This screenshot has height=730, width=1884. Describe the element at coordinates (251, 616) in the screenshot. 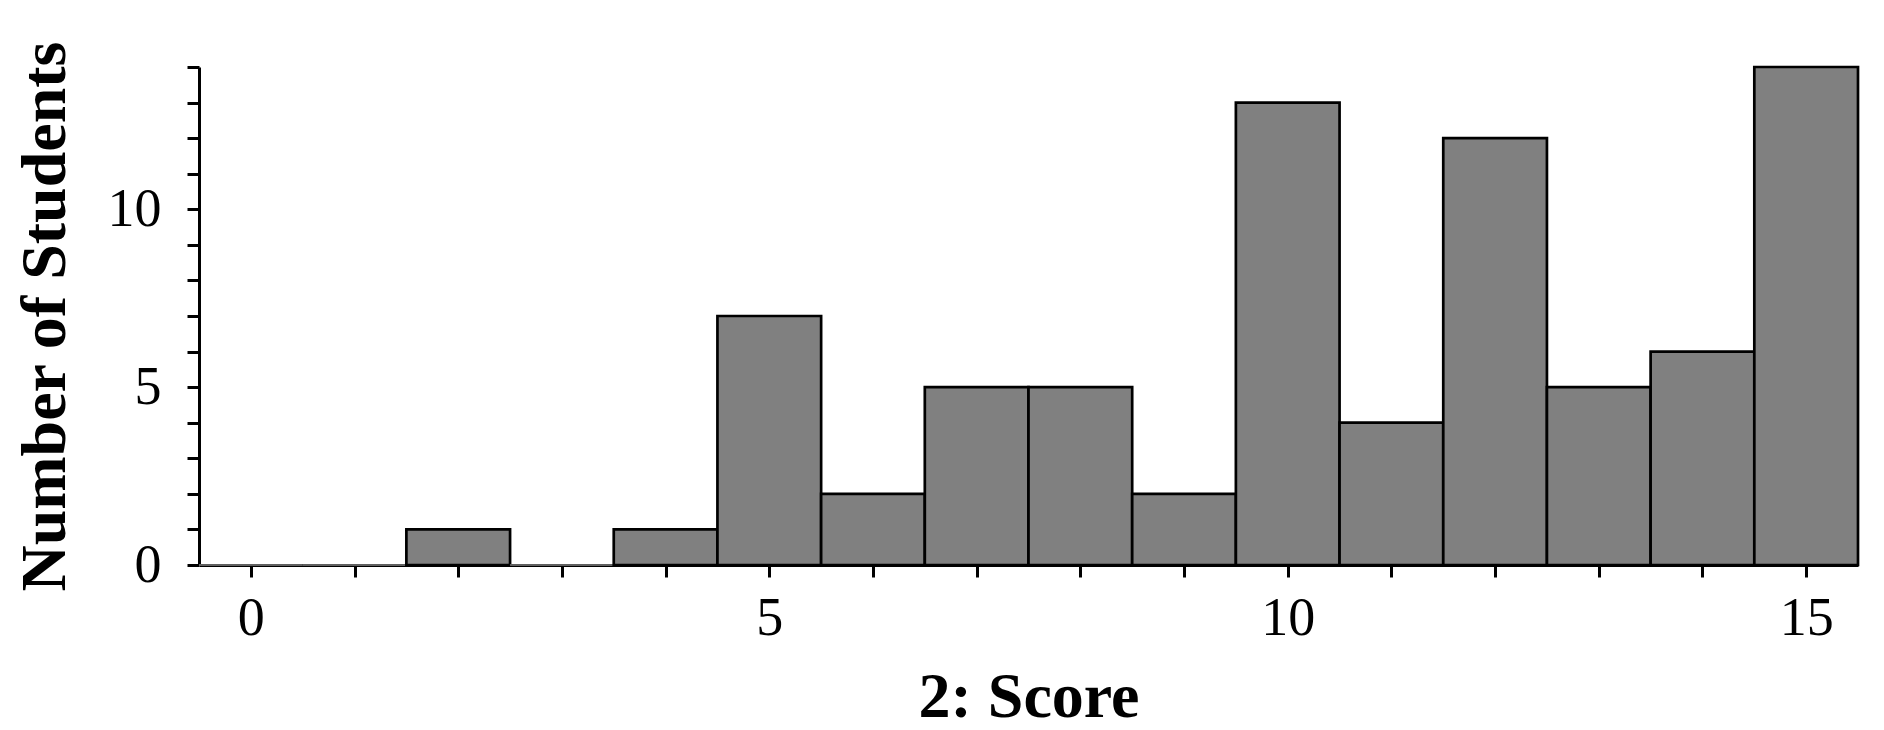

I see `x-tick-label: 0` at that location.